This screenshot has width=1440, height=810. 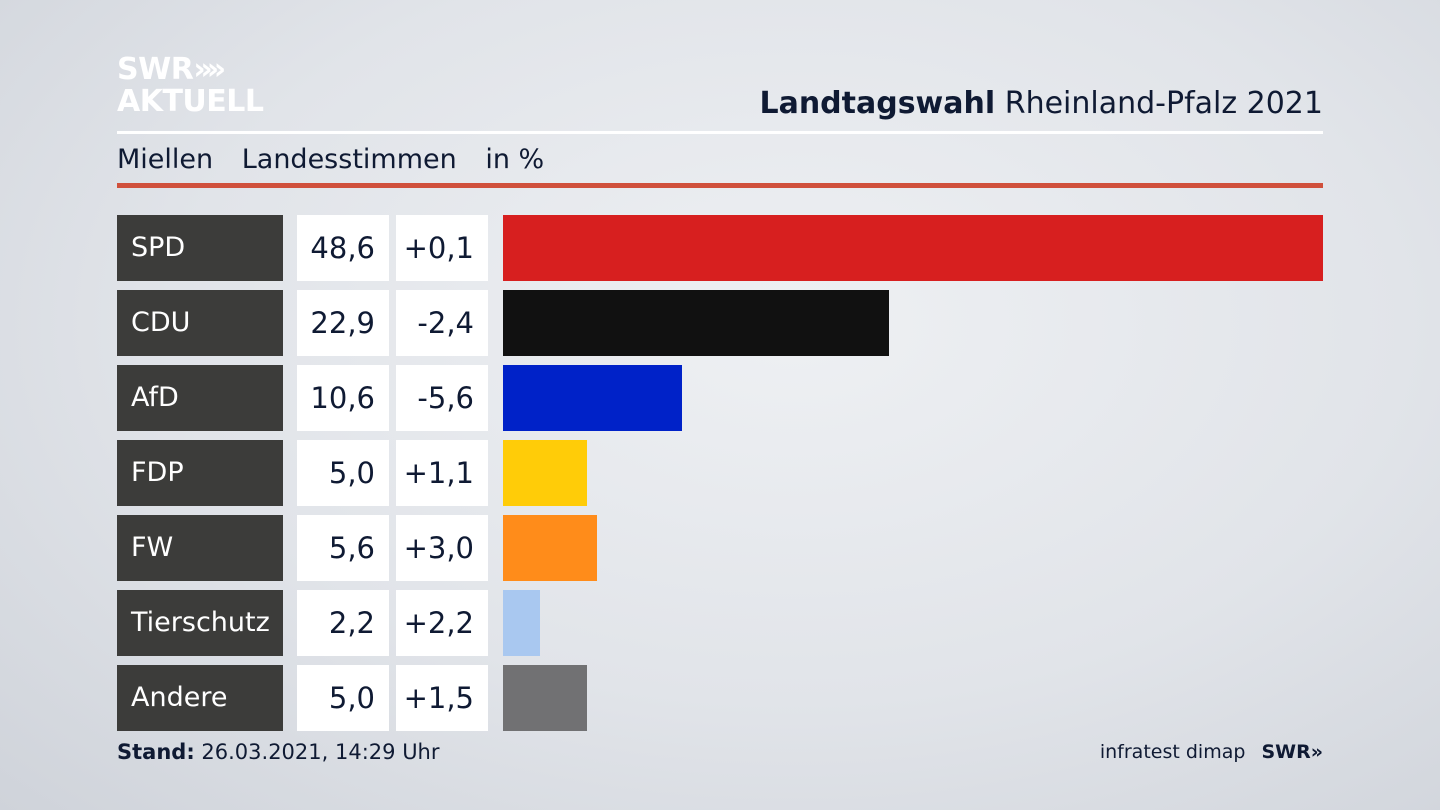 I want to click on change-value: -5,6, so click(x=442, y=398).